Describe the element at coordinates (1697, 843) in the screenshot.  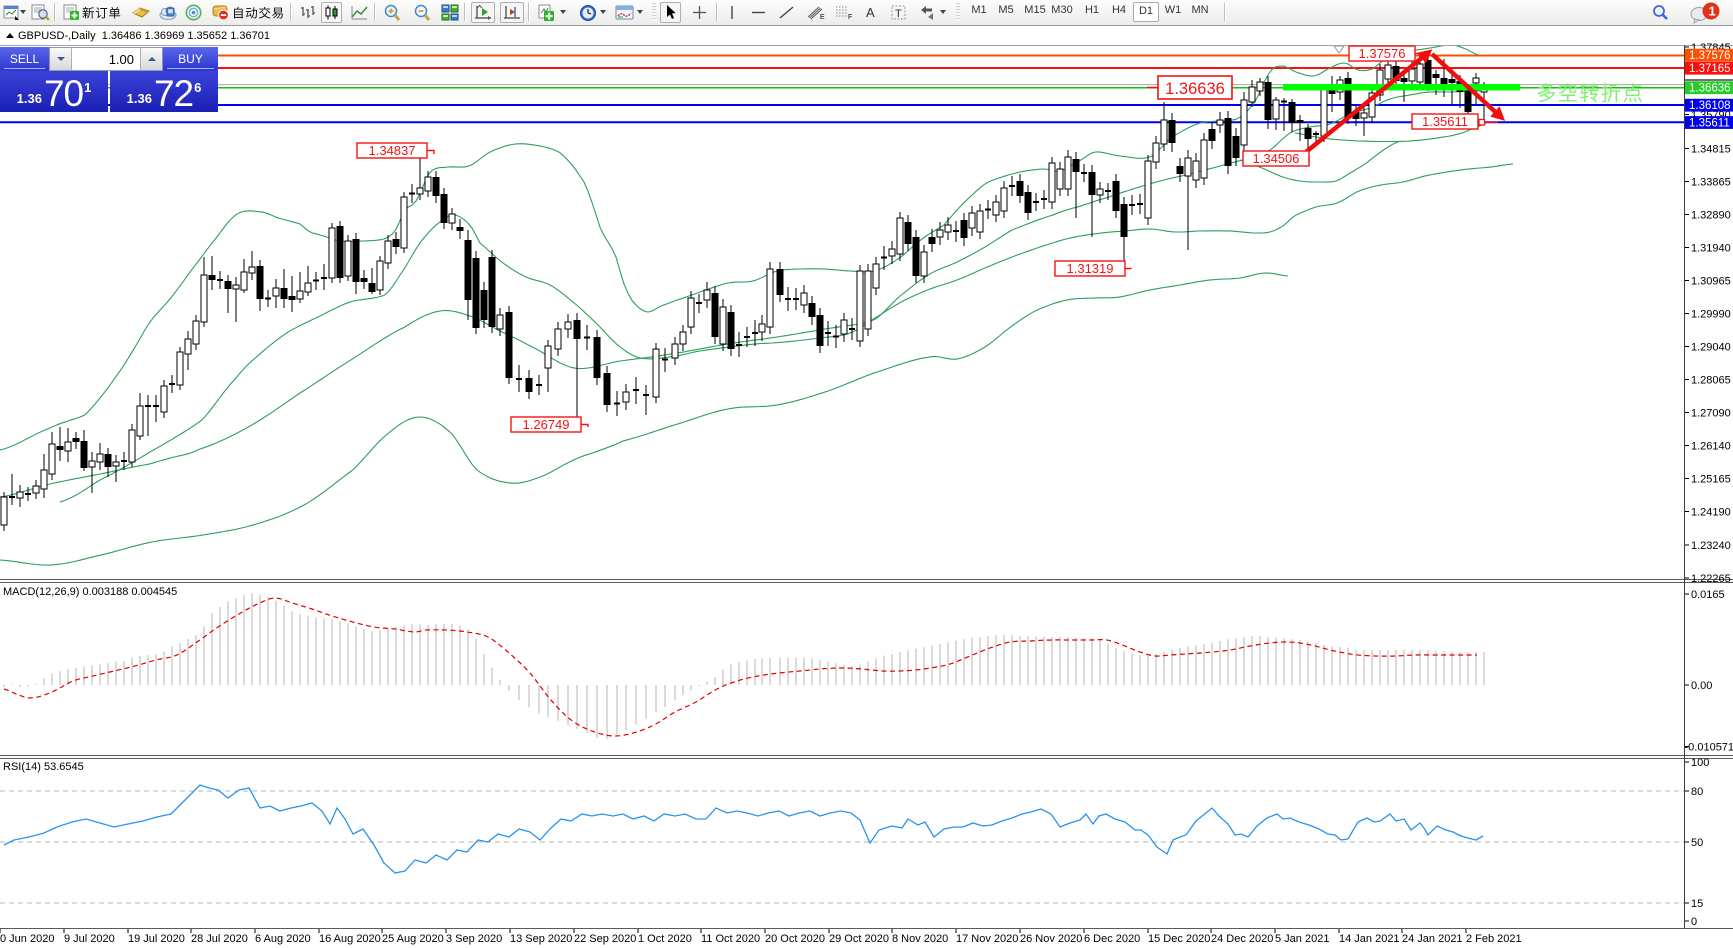
I see `svg-text: 50` at that location.